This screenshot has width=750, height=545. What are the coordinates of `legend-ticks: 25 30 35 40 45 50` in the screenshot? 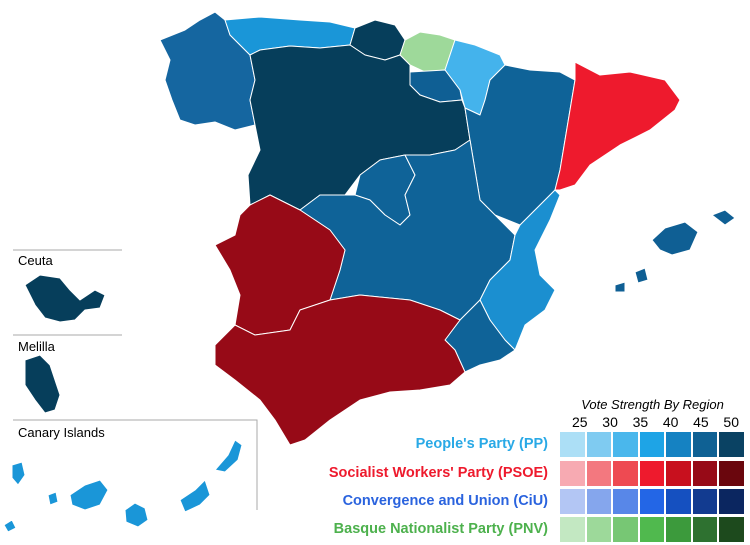 It's located at (652, 422).